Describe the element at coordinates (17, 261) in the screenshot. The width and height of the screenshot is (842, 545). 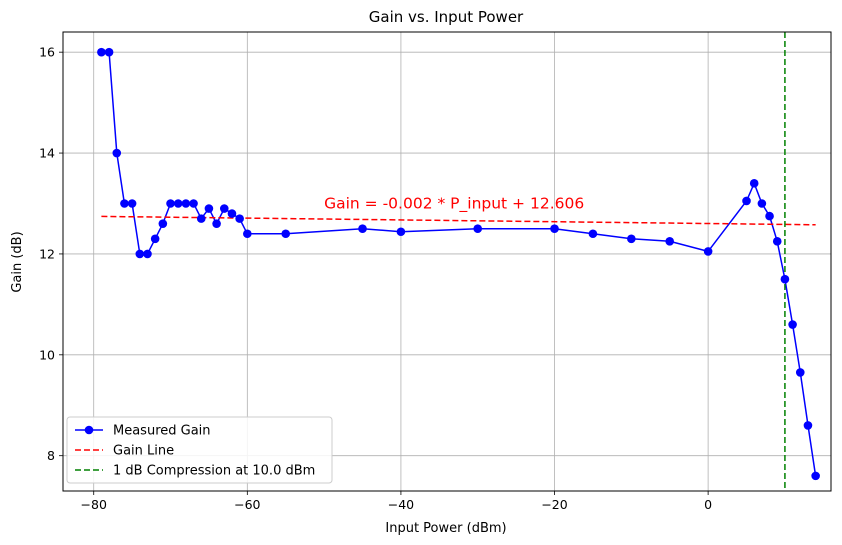
I see `y-axis-label: Gain (dB)` at that location.